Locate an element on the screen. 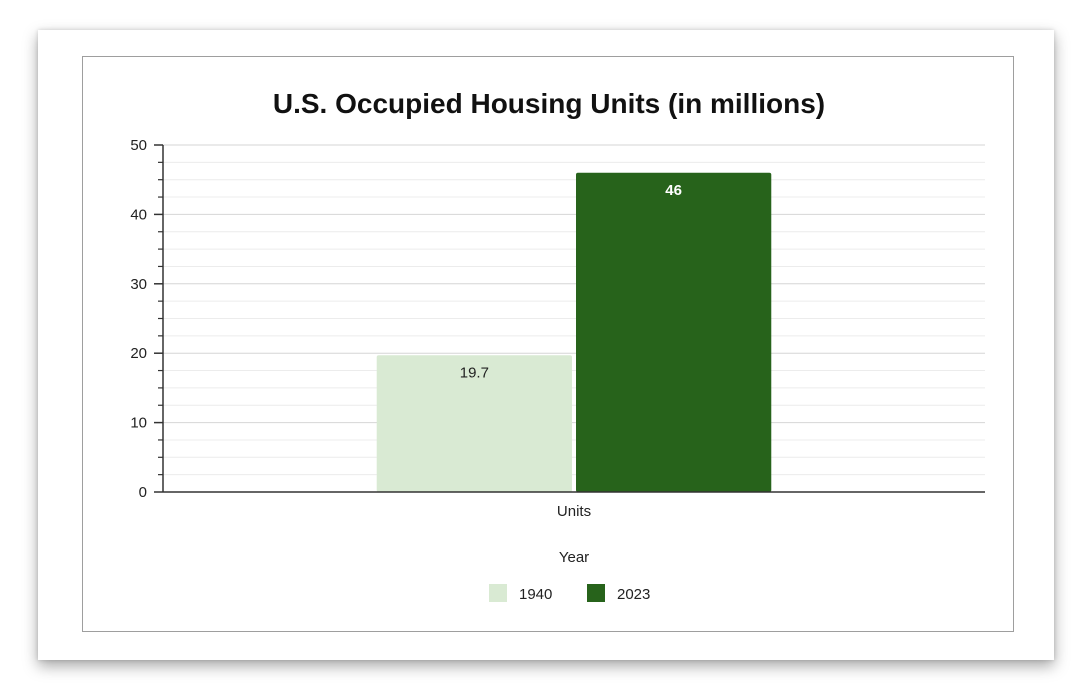 This screenshot has width=1086, height=694. legend-swatch-1940 is located at coordinates (498, 593).